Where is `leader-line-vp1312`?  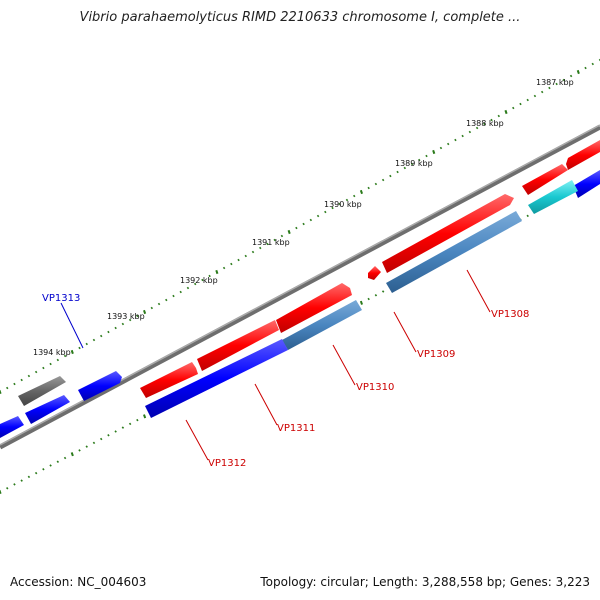 leader-line-vp1312 is located at coordinates (197, 440).